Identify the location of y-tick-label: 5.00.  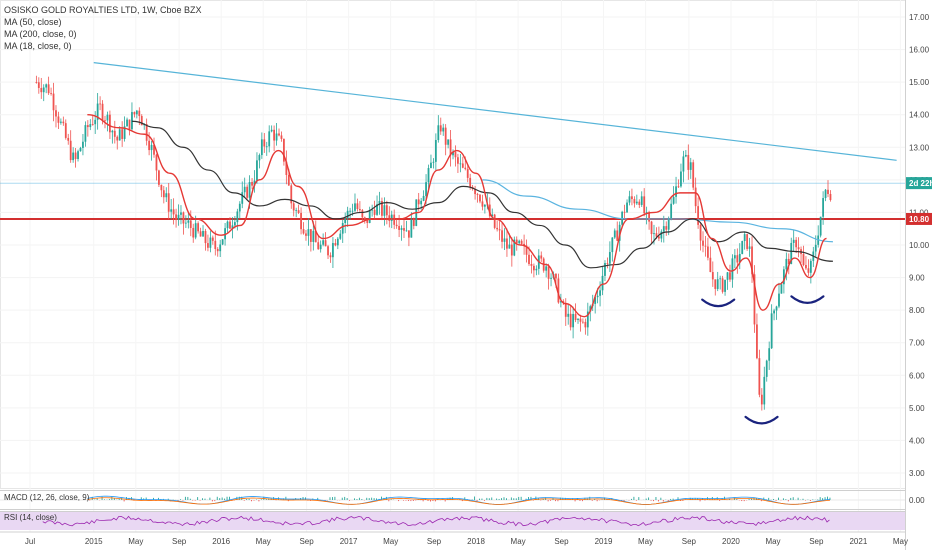
(917, 408).